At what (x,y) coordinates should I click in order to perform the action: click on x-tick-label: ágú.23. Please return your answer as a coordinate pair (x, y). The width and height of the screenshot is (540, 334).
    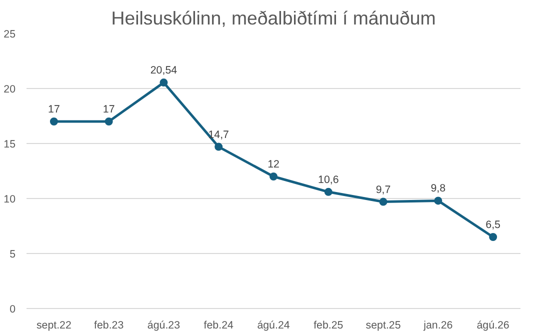
    Looking at the image, I should click on (163, 326).